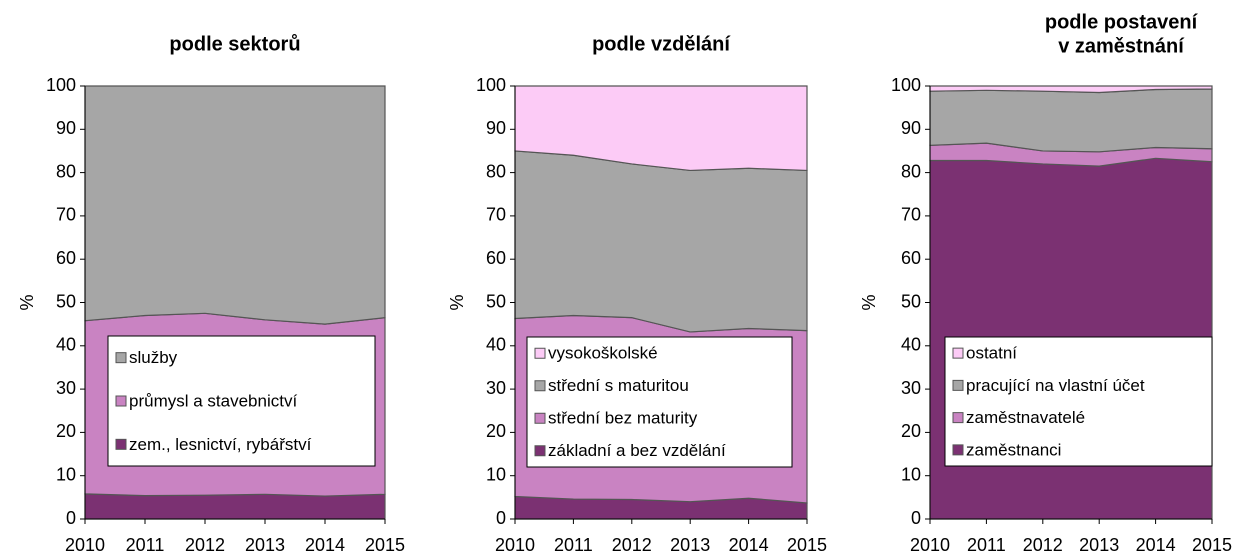  What do you see at coordinates (618, 385) in the screenshot?
I see `legend-label: střední s maturitou` at bounding box center [618, 385].